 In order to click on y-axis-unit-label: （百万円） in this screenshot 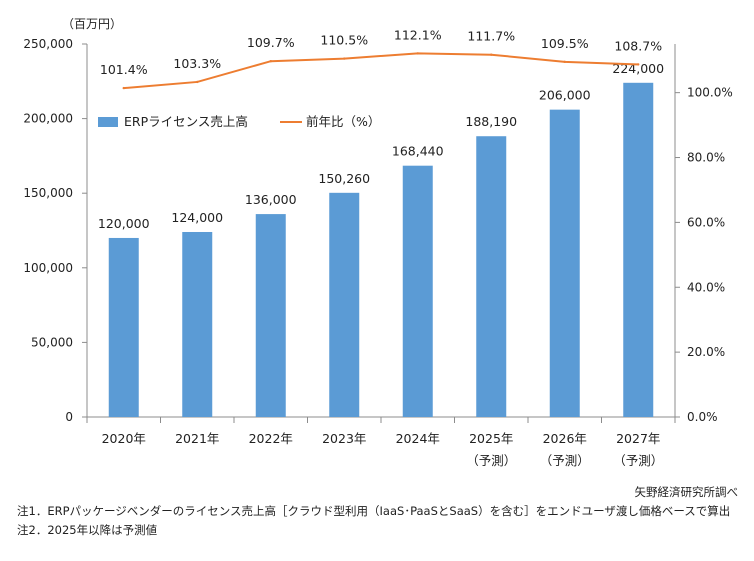, I will do `click(92, 24)`.